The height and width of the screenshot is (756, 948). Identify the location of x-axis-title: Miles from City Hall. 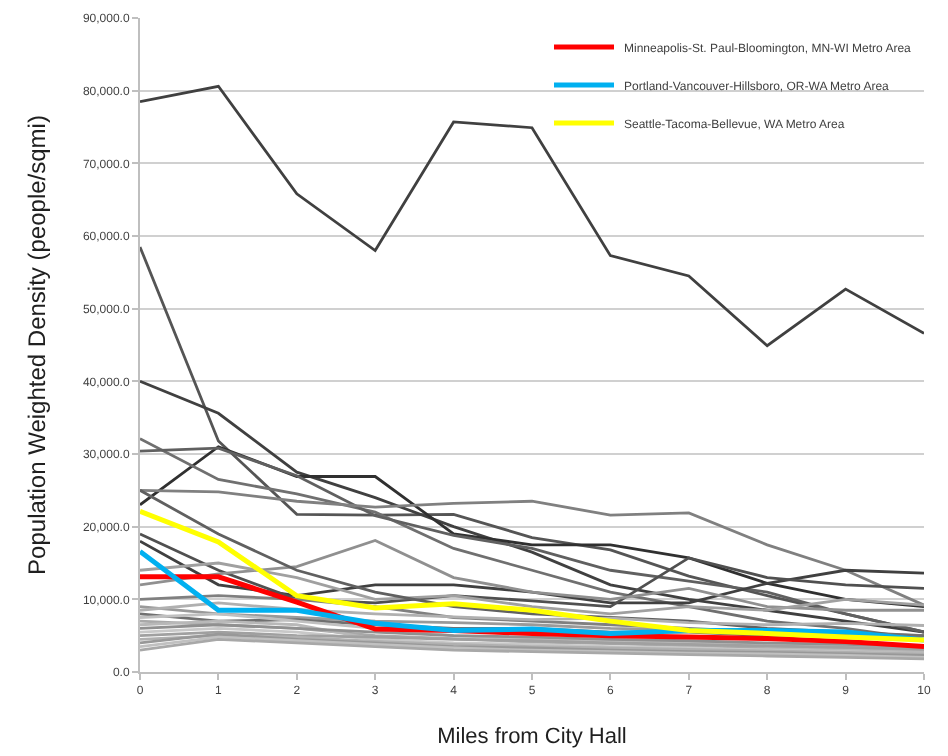
(532, 736).